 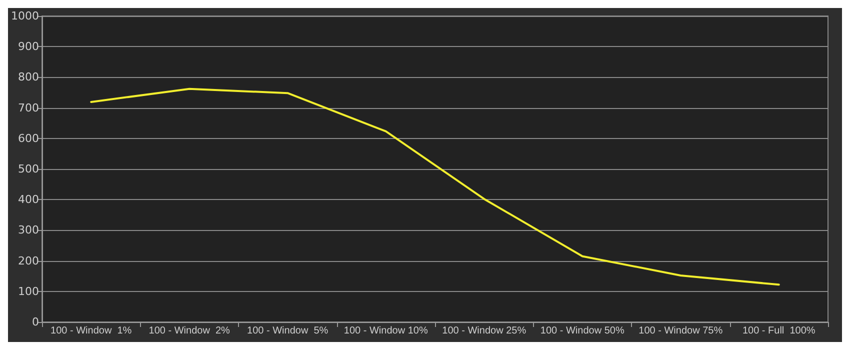 I want to click on x-tick-label: 100 - Window 10%, so click(x=386, y=331).